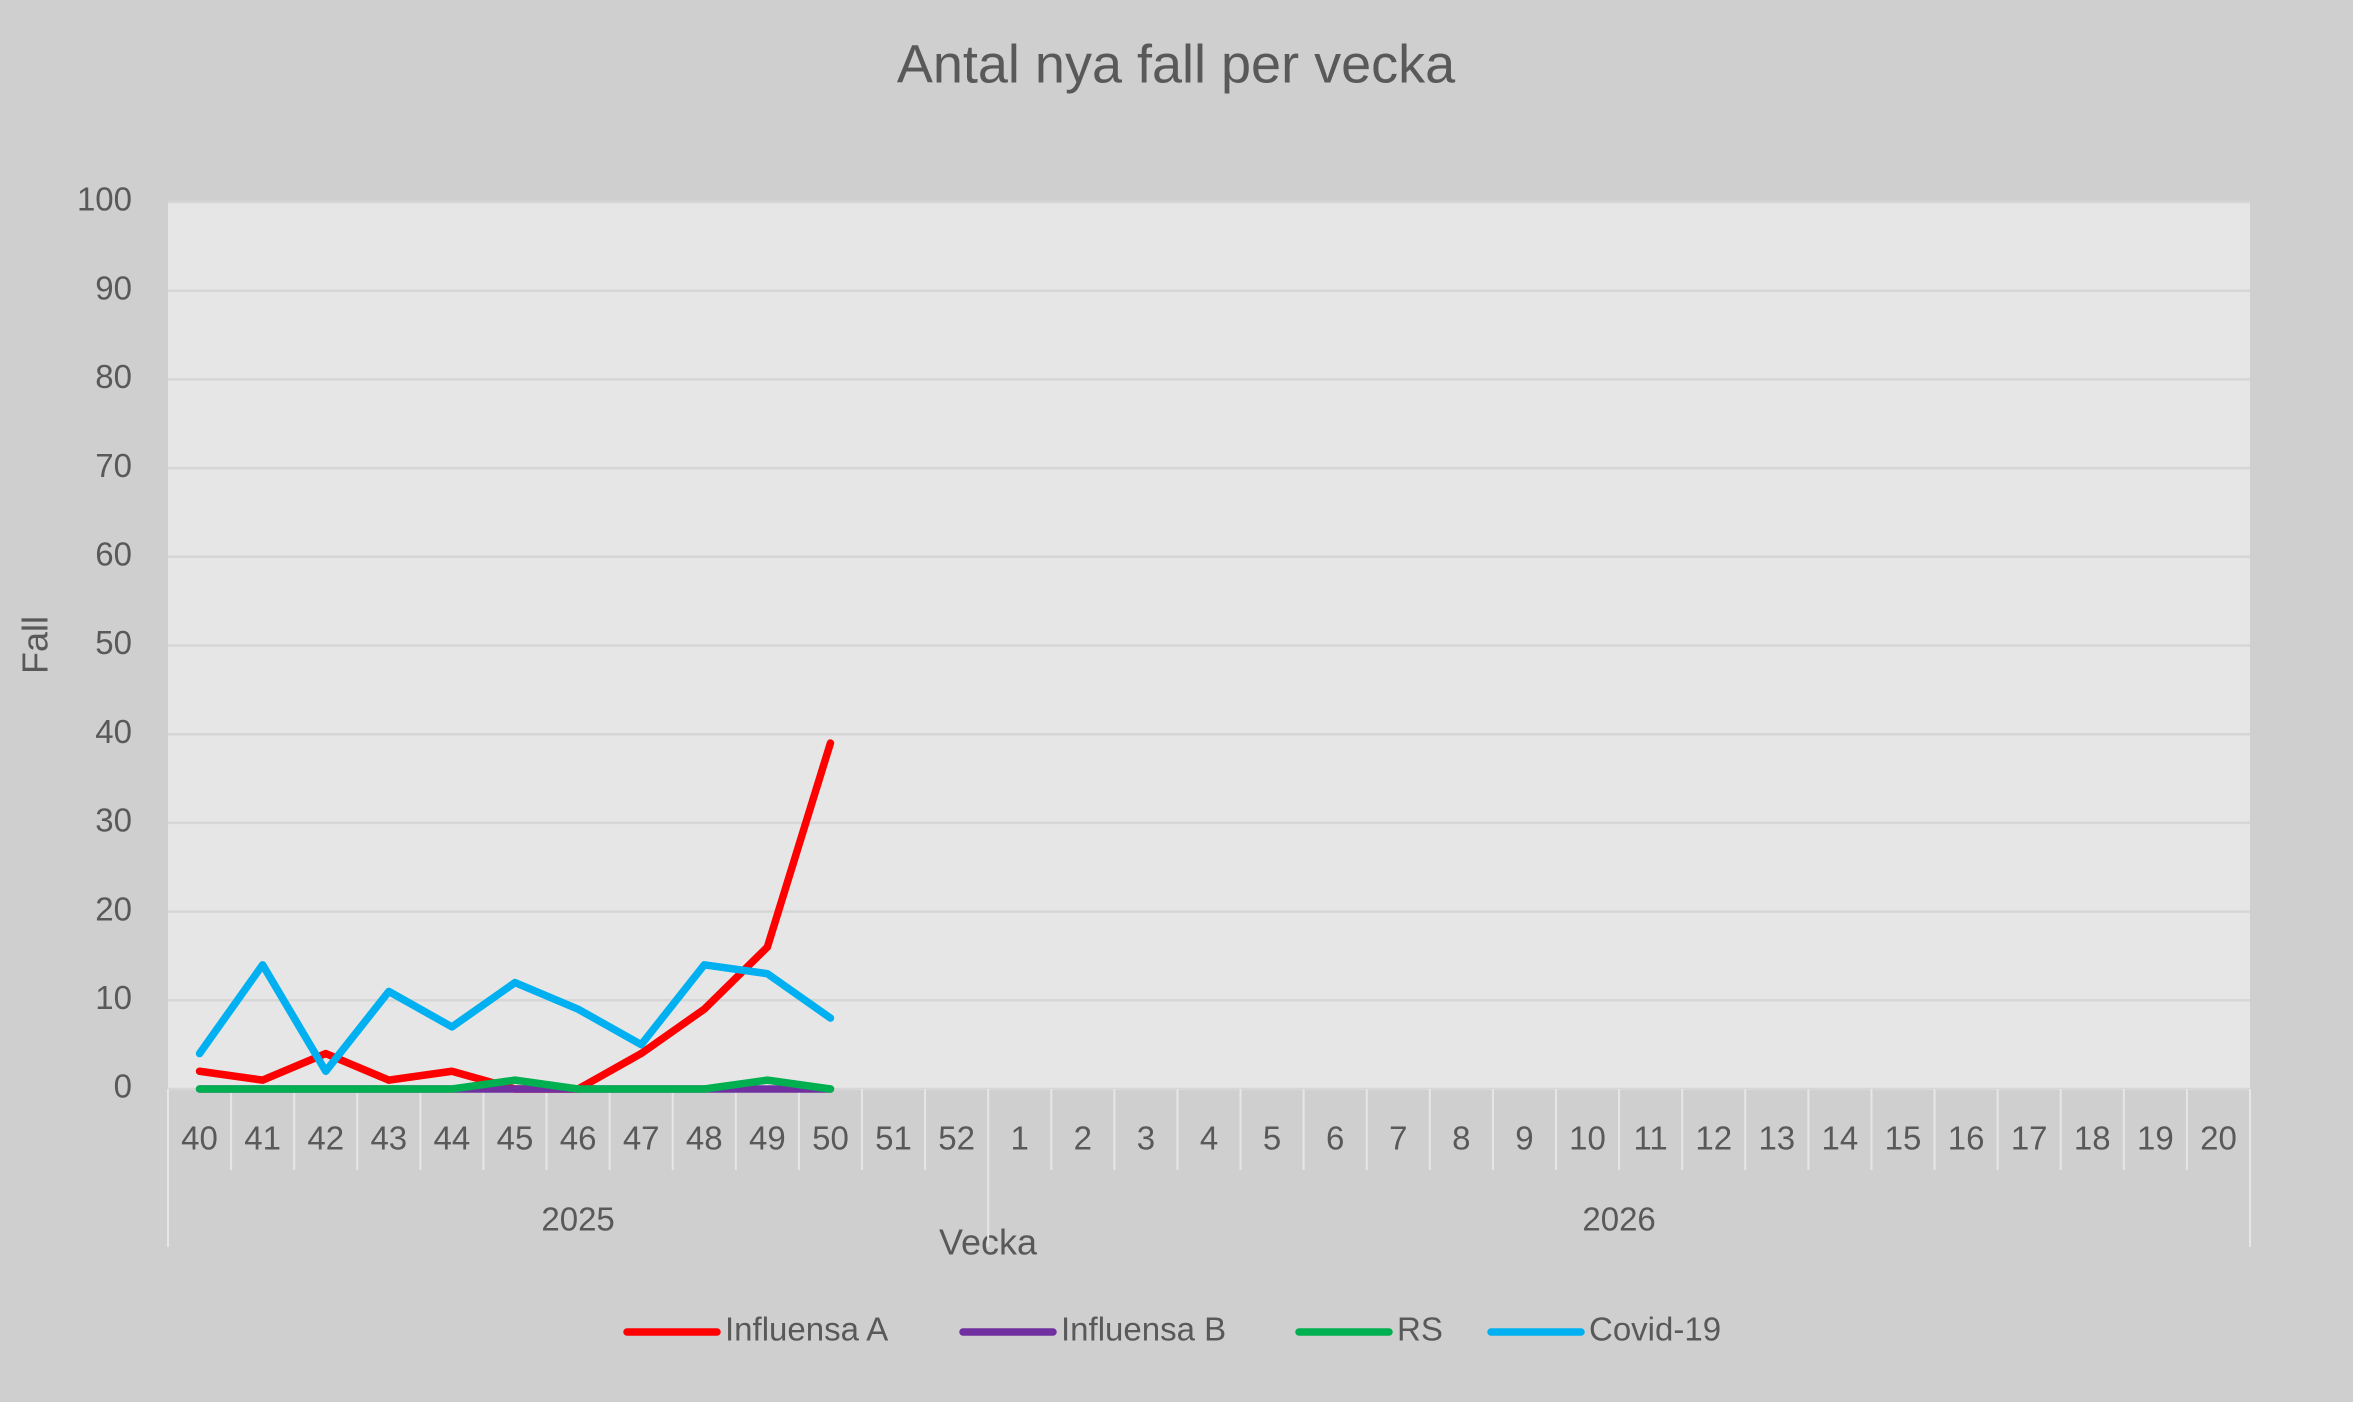  What do you see at coordinates (1143, 1329) in the screenshot?
I see `legend-label: Influensa B` at bounding box center [1143, 1329].